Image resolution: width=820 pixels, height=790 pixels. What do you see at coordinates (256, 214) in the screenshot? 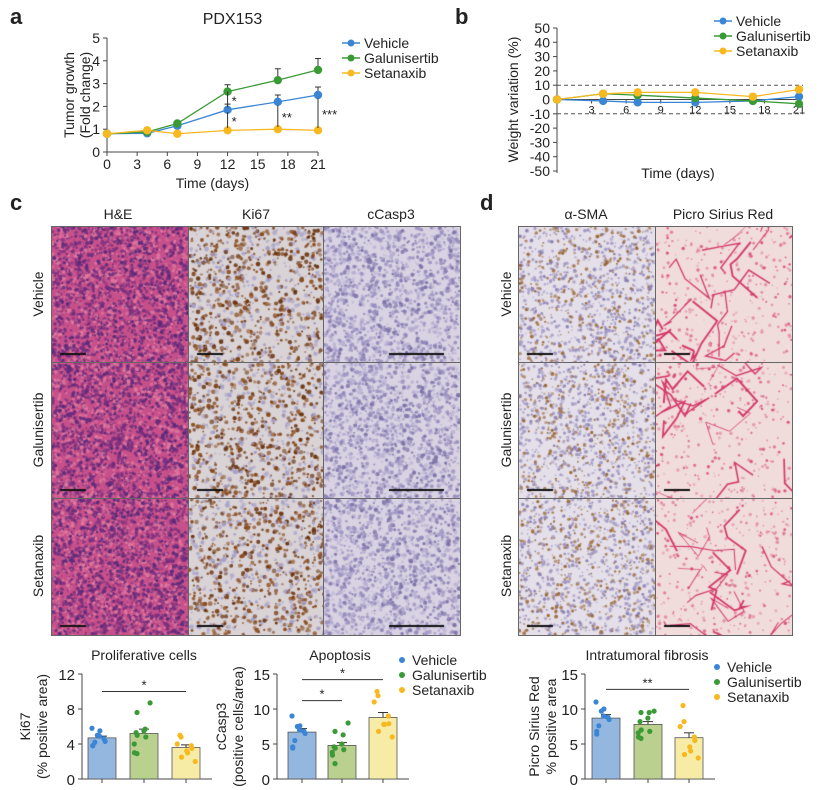
I see `column-header-ki67: Ki67` at bounding box center [256, 214].